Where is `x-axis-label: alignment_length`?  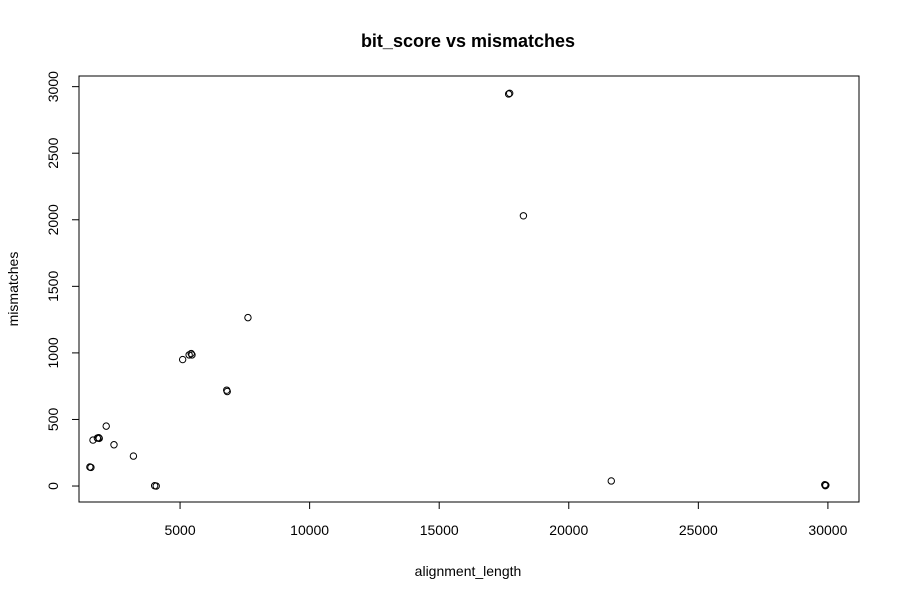
x-axis-label: alignment_length is located at coordinates (468, 571).